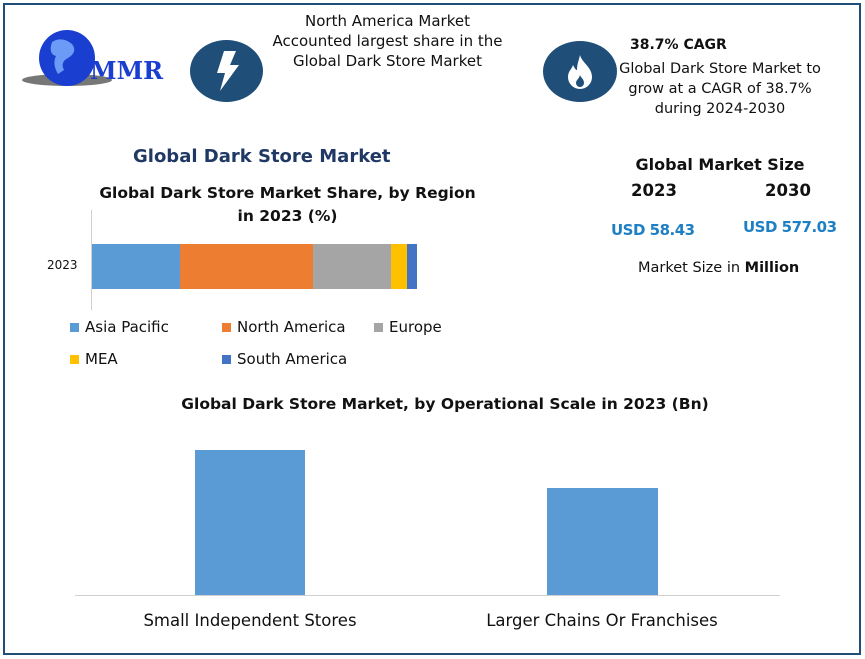 This screenshot has width=865, height=659. I want to click on bar-segment-north-america, so click(246, 266).